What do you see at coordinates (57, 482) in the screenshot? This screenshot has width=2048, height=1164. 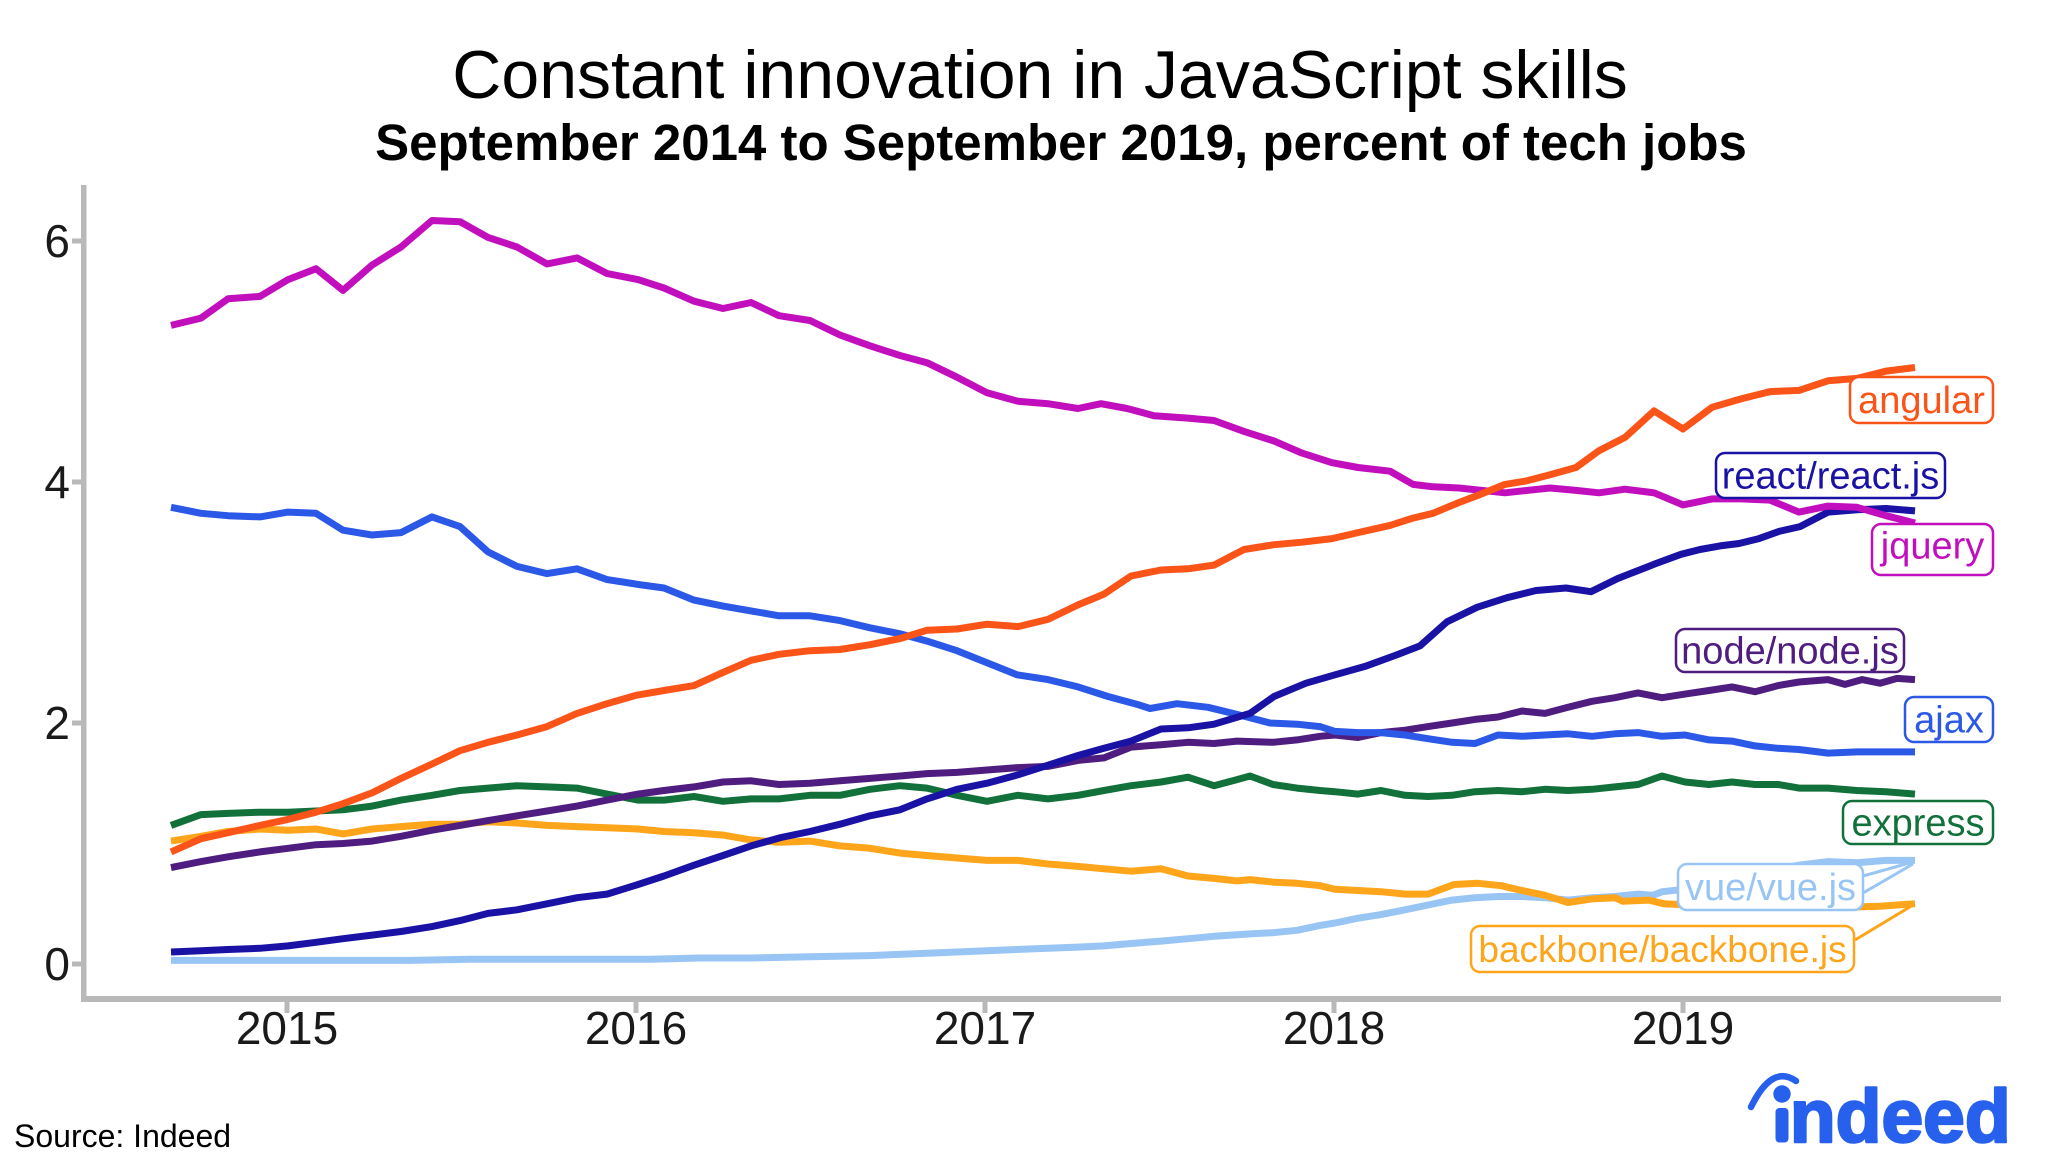 I see `svg-text: 4` at bounding box center [57, 482].